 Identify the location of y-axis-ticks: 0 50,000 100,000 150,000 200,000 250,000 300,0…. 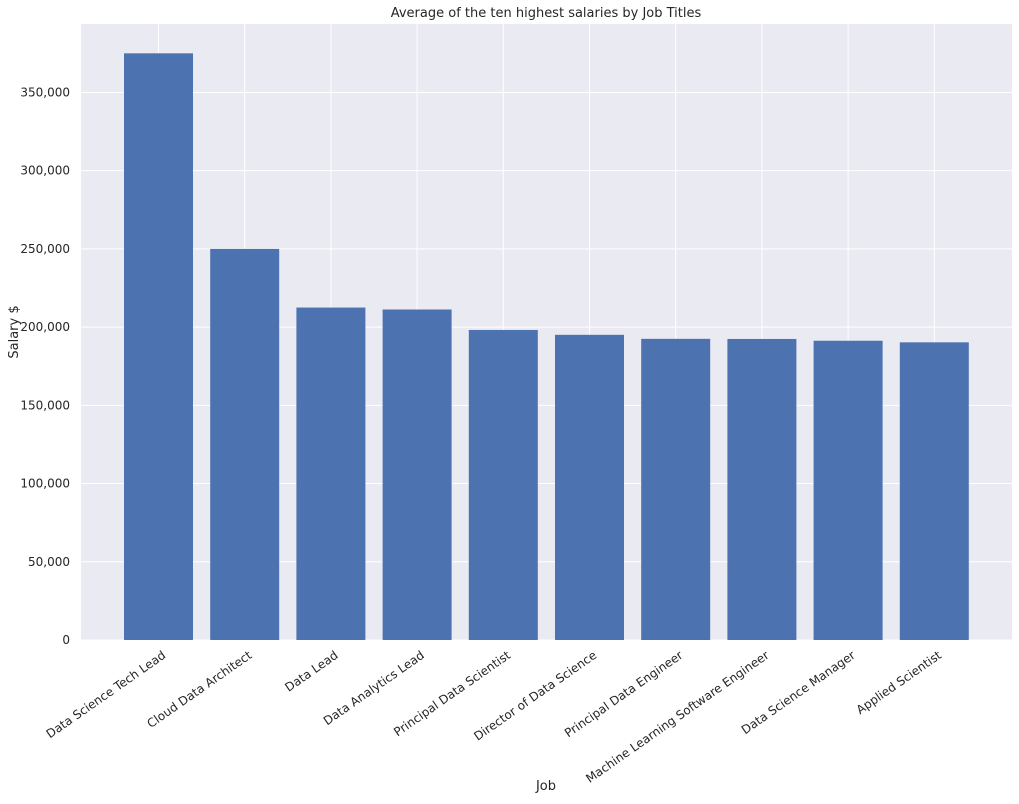
(45, 366).